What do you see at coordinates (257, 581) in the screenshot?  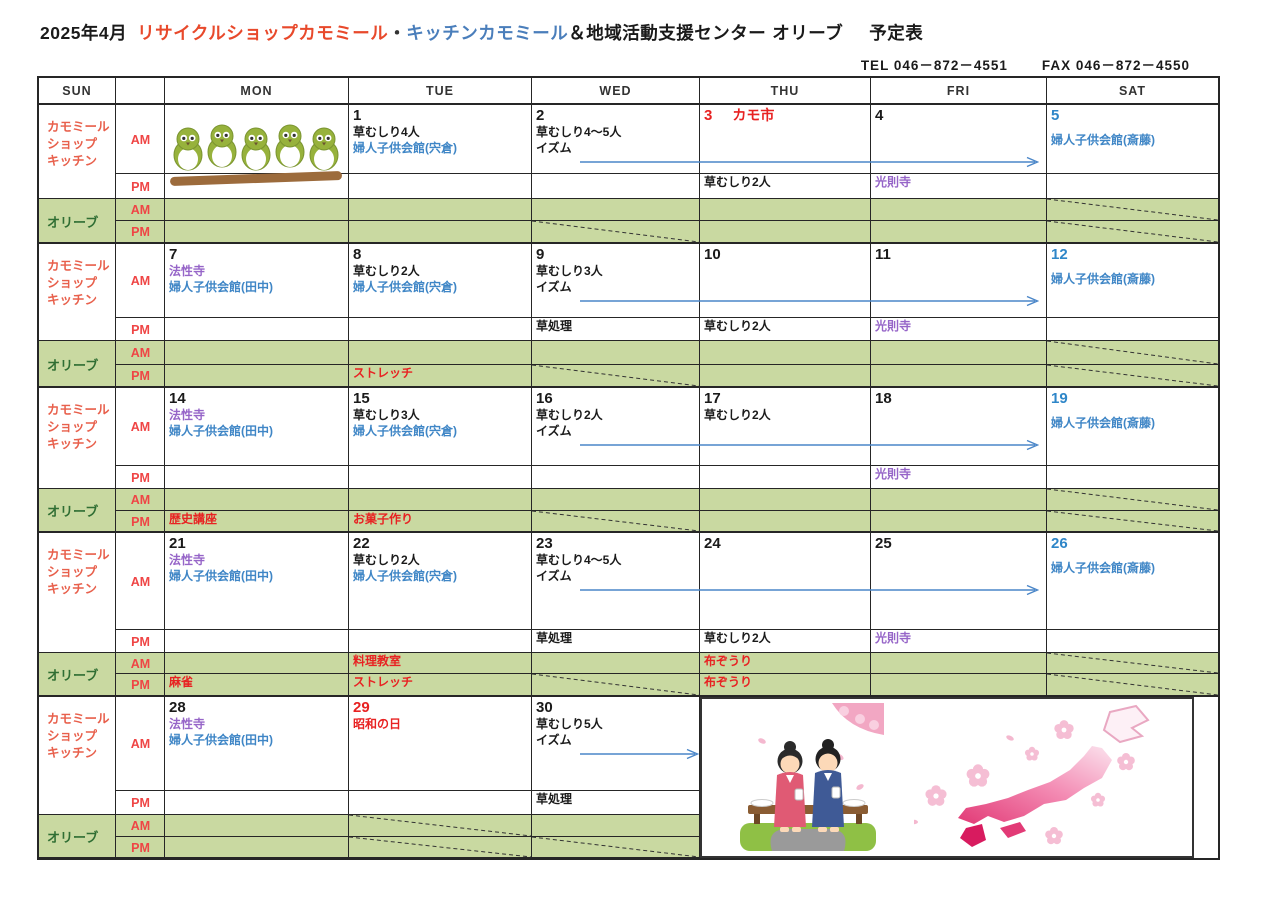 I see `day-cell-am-mon: 21 法性寺 婦人子供会館(田中)` at bounding box center [257, 581].